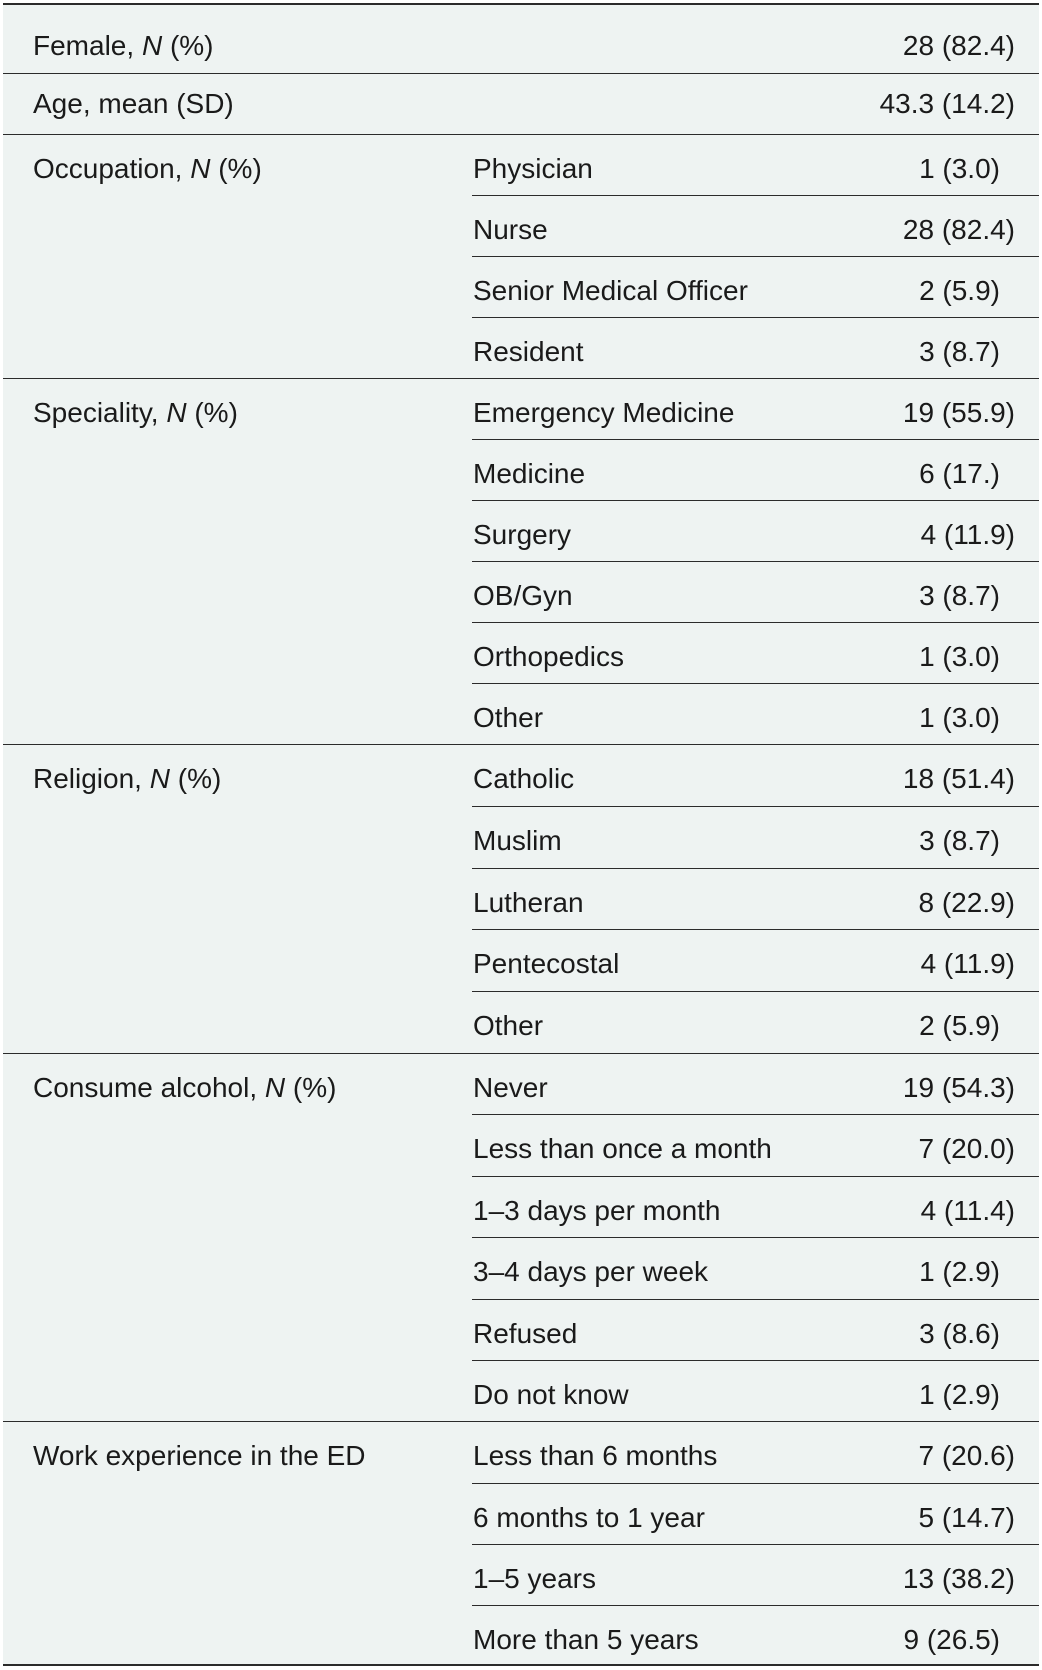  Describe the element at coordinates (548, 656) in the screenshot. I see `sub-label: Orthopedics` at that location.